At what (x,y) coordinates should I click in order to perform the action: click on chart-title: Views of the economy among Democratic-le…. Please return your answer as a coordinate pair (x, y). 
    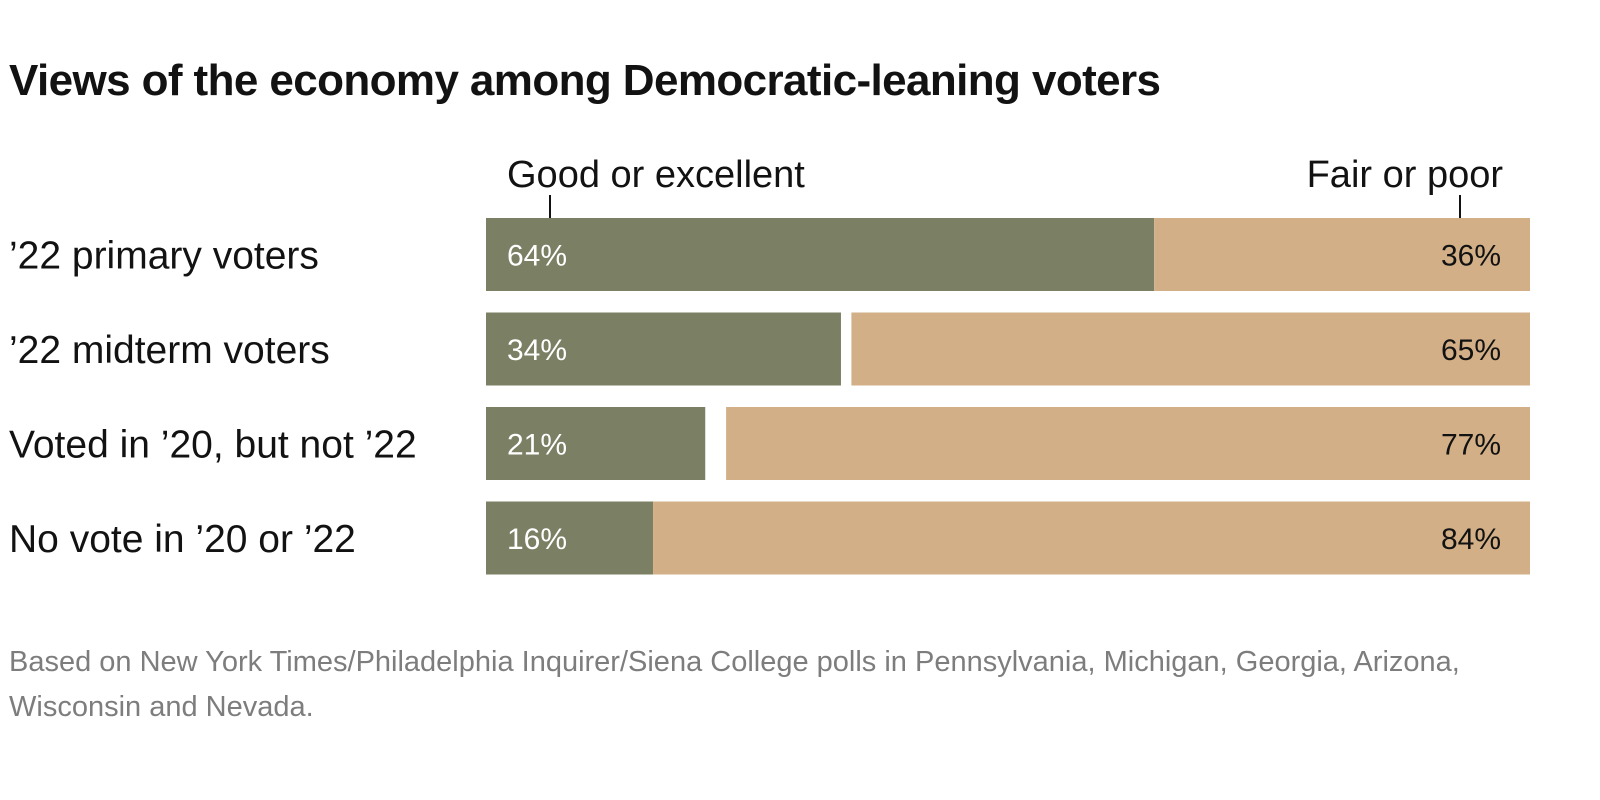
    Looking at the image, I should click on (585, 80).